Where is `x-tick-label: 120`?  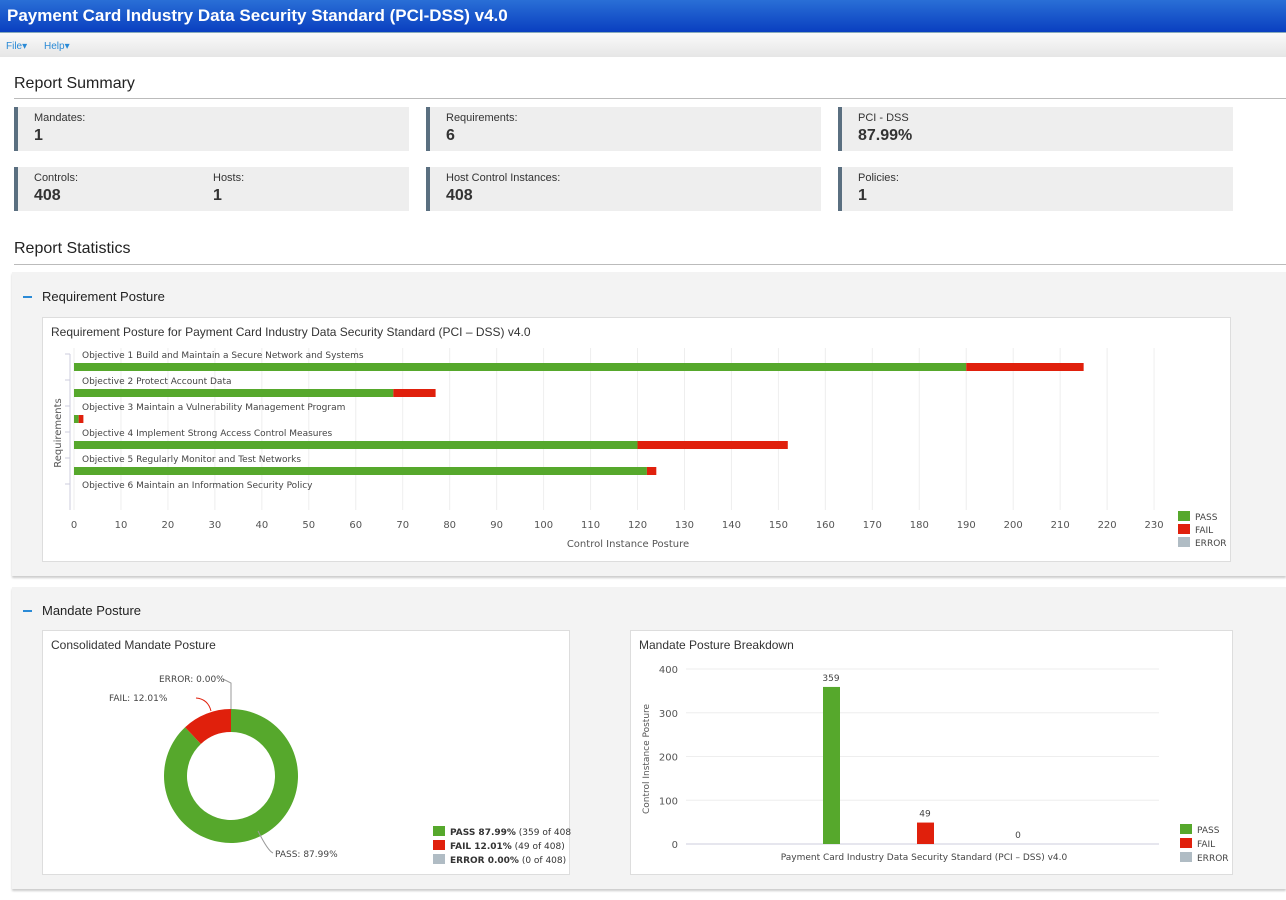
x-tick-label: 120 is located at coordinates (637, 525).